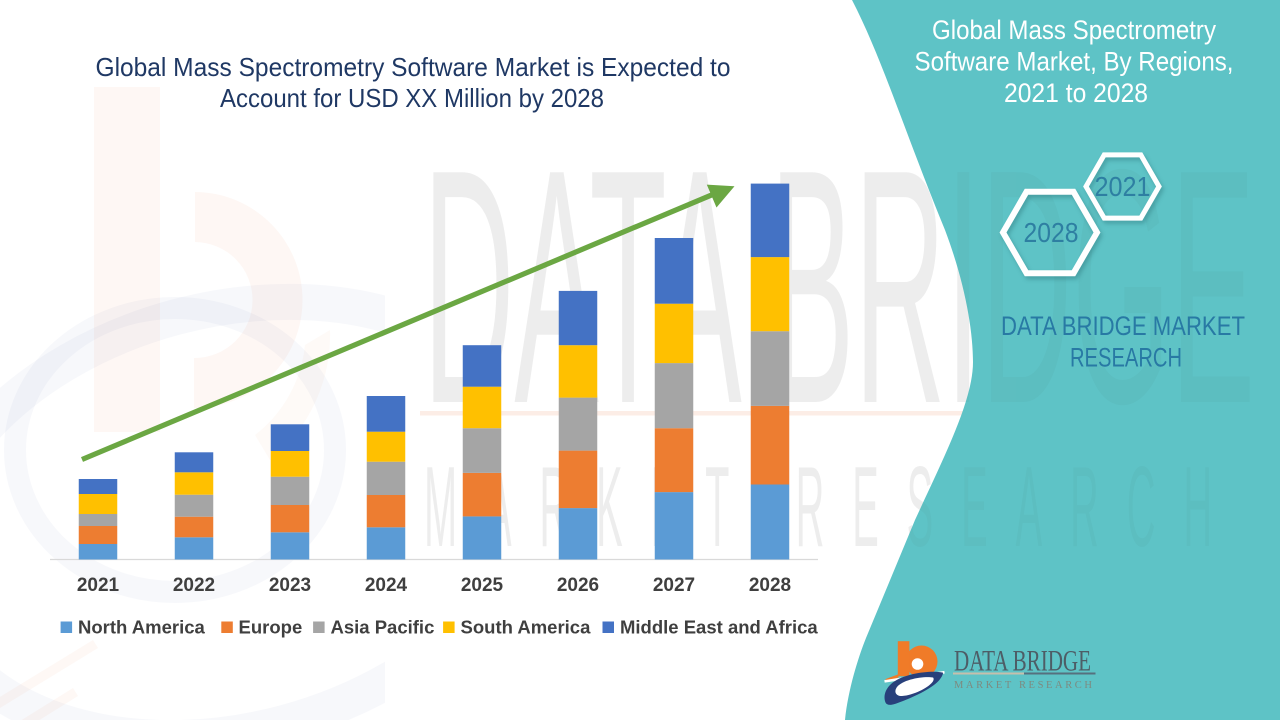  Describe the element at coordinates (271, 627) in the screenshot. I see `svg-text: Europe` at that location.